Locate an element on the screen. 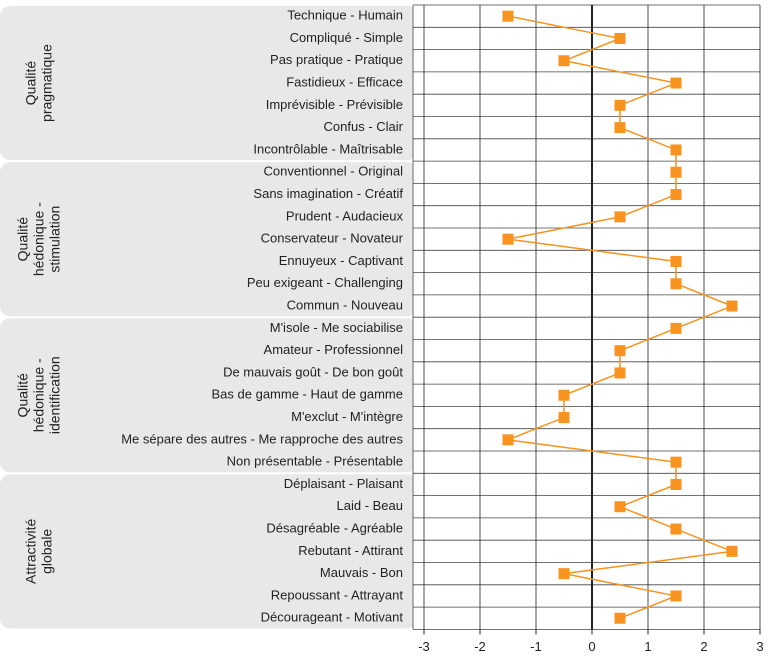 The width and height of the screenshot is (768, 657). category-label: Ennuyeux - Captivant is located at coordinates (341, 260).